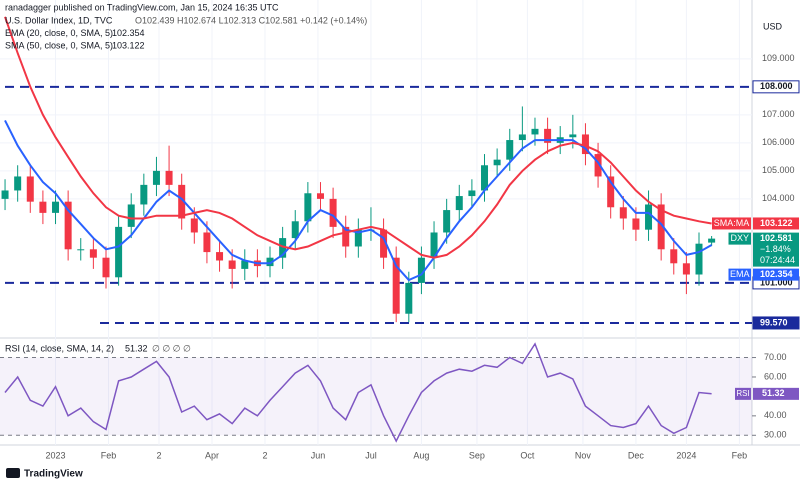  Describe the element at coordinates (583, 455) in the screenshot. I see `x-tick-label: Nov` at that location.